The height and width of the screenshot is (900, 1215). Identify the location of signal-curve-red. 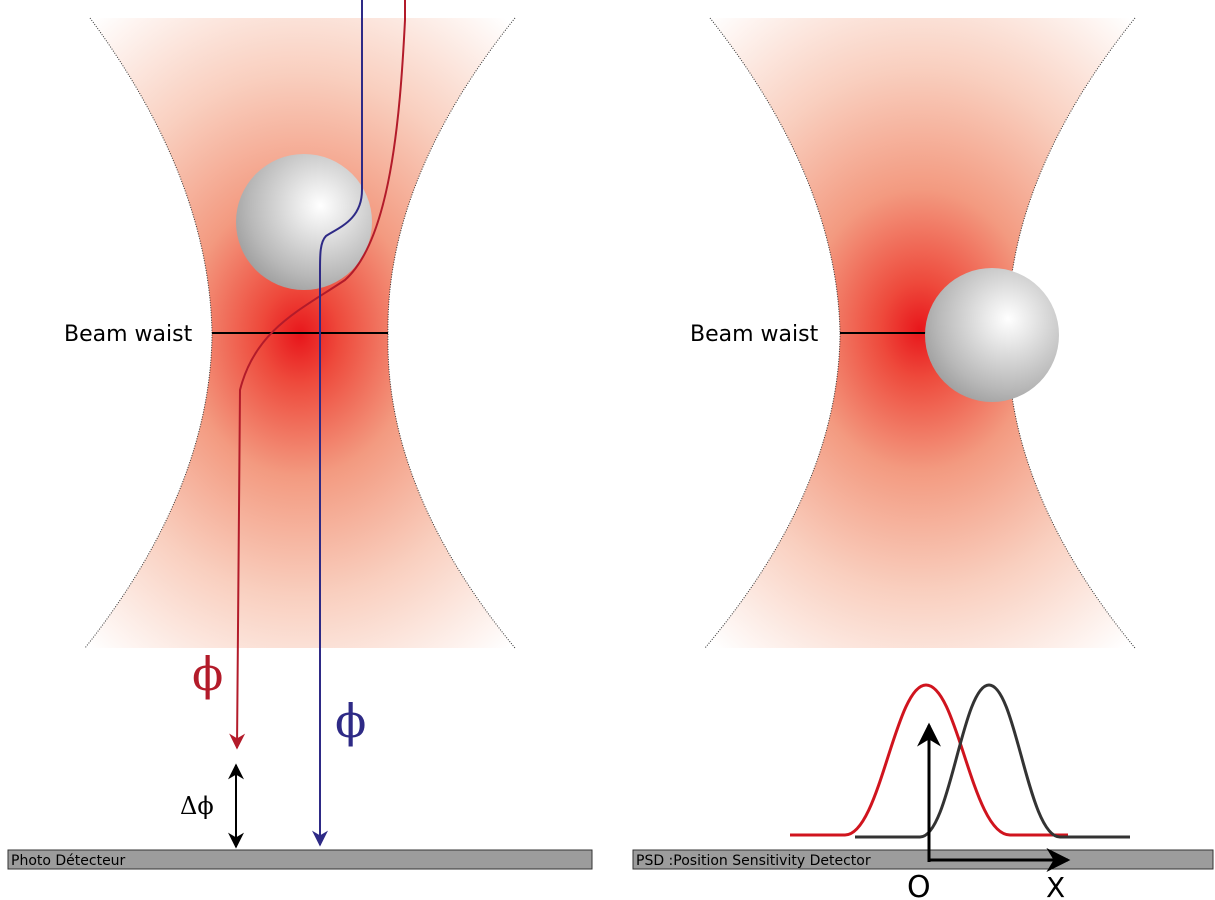
(929, 760).